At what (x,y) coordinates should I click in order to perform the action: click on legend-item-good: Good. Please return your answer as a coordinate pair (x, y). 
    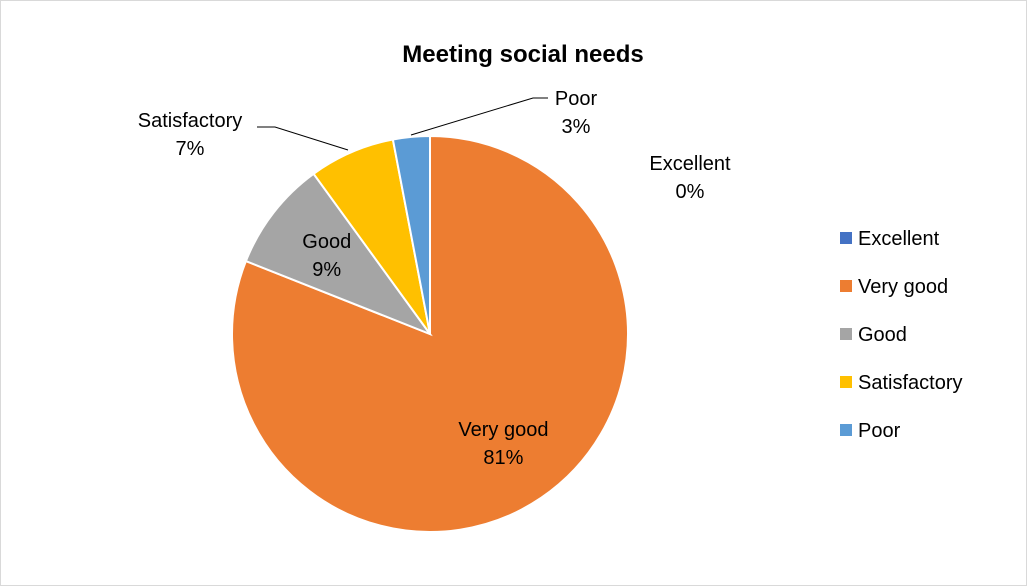
    Looking at the image, I should click on (873, 335).